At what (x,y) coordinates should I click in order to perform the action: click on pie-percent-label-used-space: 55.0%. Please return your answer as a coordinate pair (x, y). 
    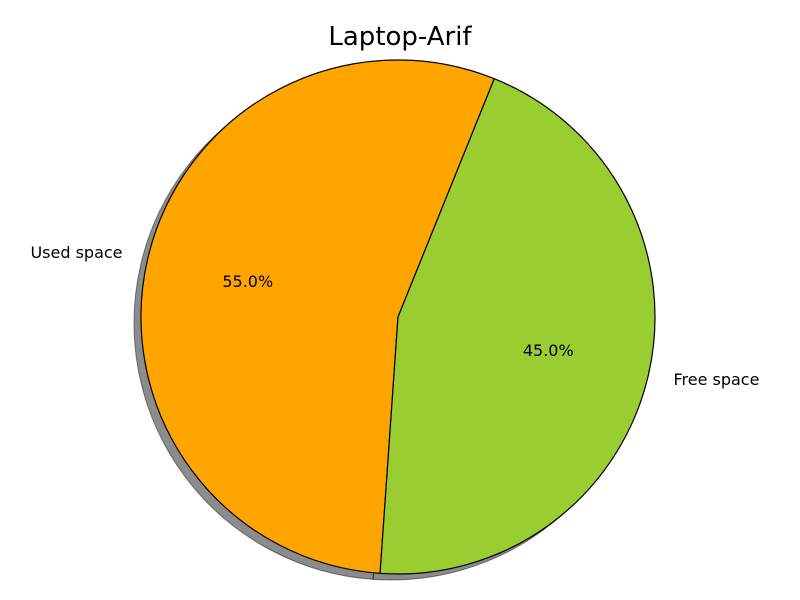
    Looking at the image, I should click on (247, 281).